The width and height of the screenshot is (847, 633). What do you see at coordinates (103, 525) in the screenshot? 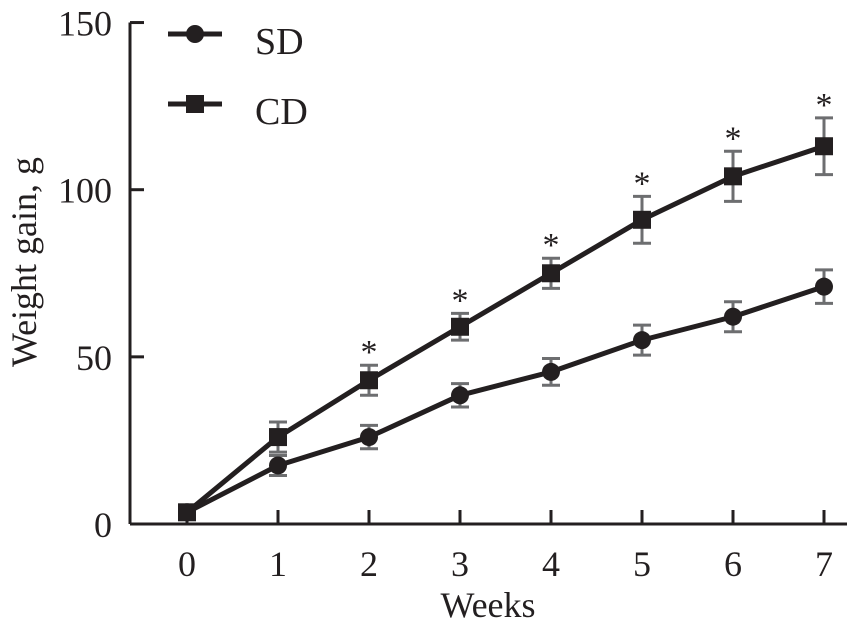
I see `y-tick-label: 0` at bounding box center [103, 525].